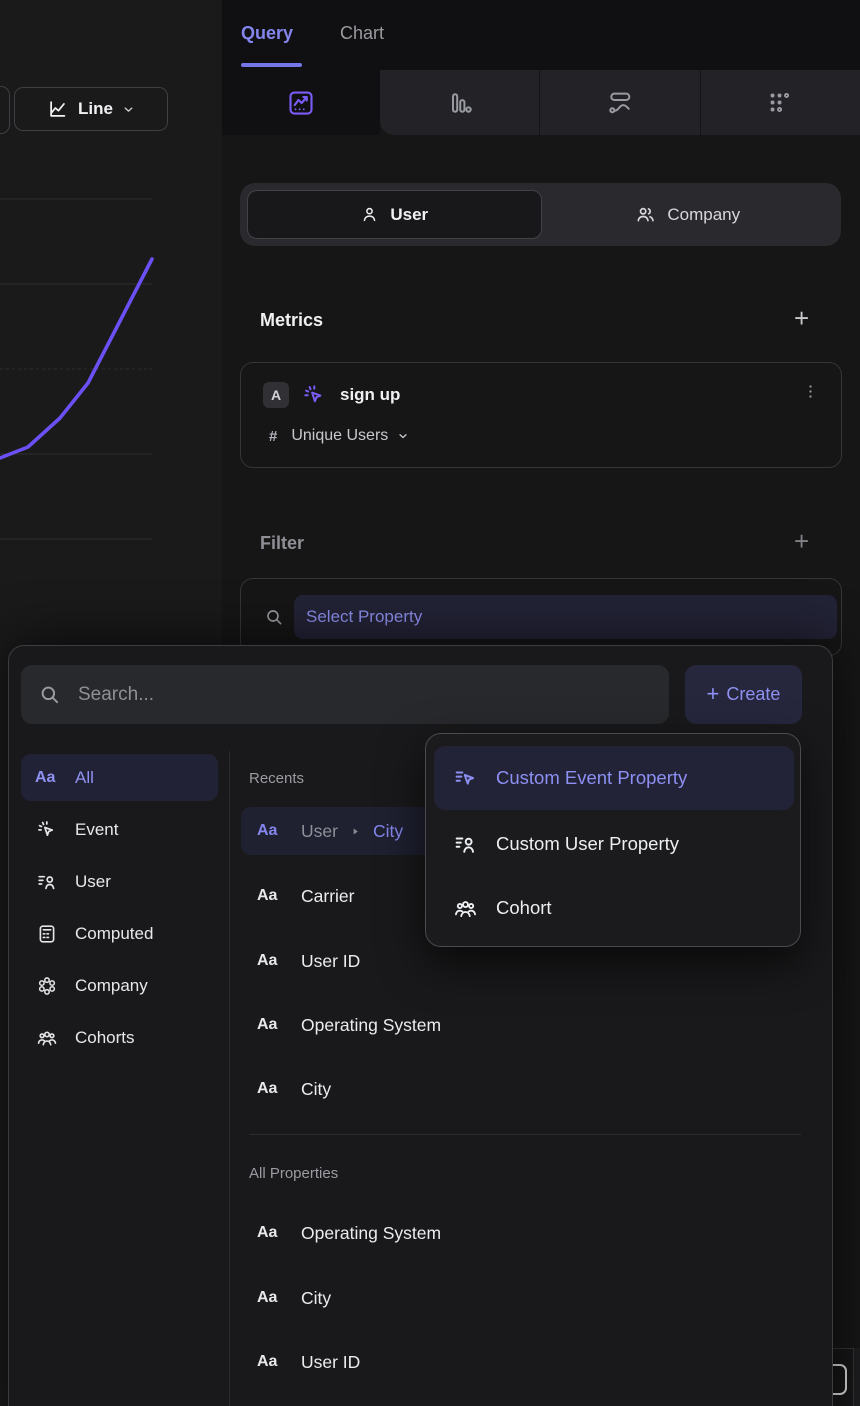  I want to click on property-label: Carrier, so click(328, 895).